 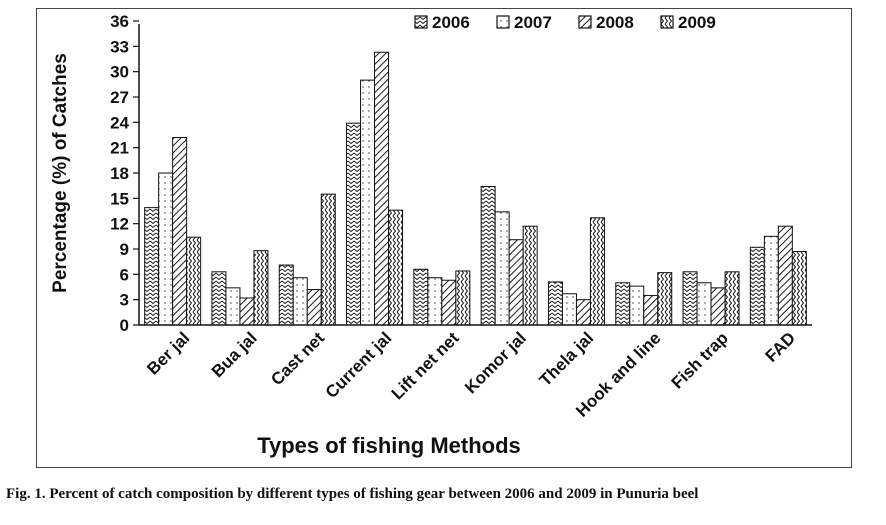 I want to click on bar-2007-komor-jal, so click(x=502, y=268).